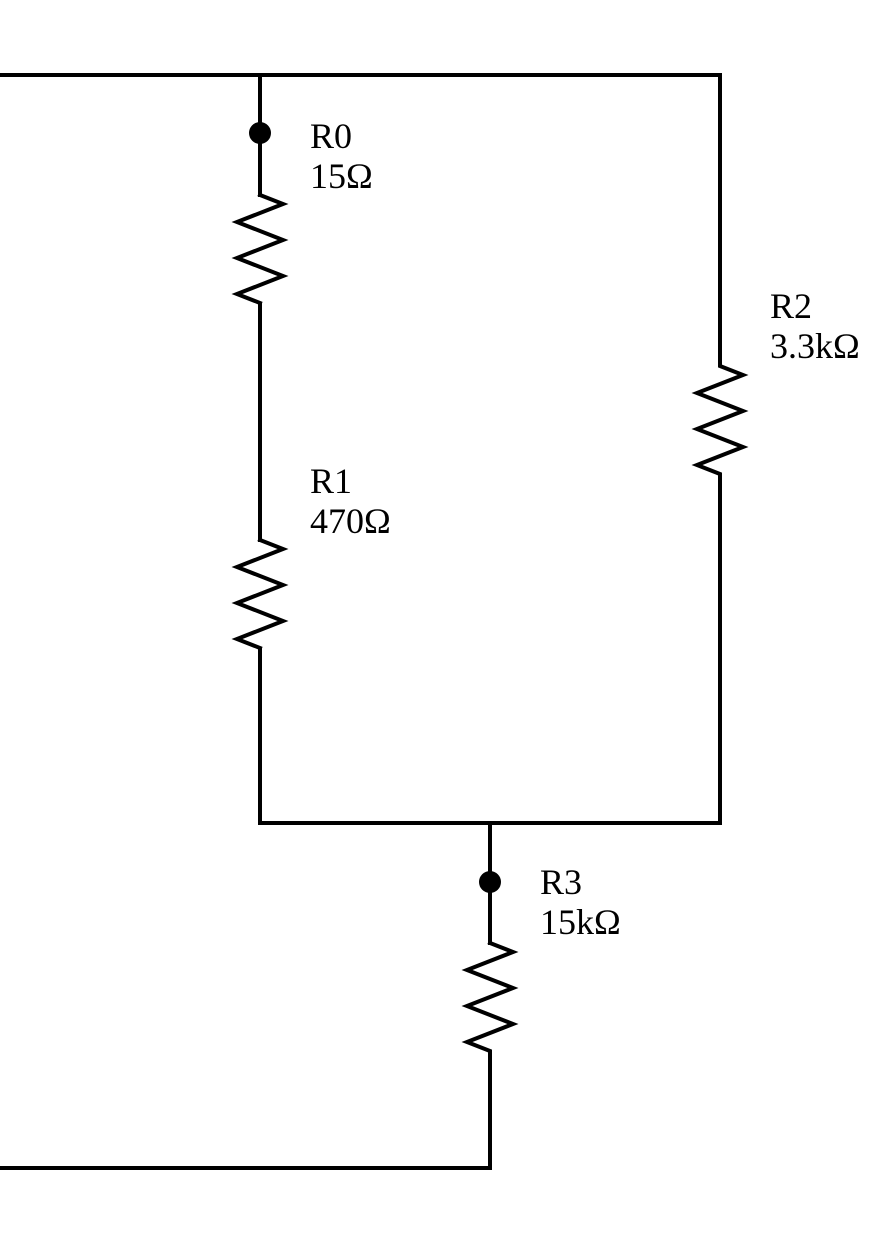 Image resolution: width=888 pixels, height=1252 pixels. I want to click on label-r3-name: R3, so click(561, 882).